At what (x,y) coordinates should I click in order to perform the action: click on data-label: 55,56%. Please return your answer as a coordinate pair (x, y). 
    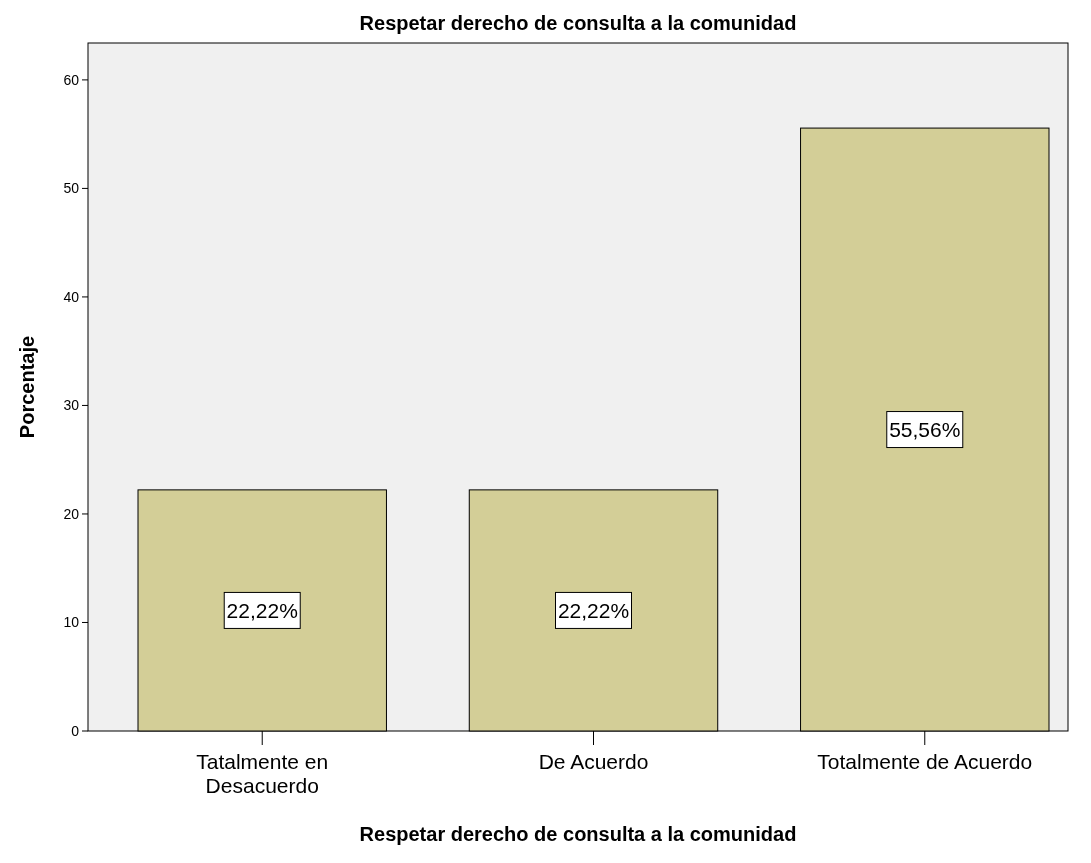
    Looking at the image, I should click on (925, 429).